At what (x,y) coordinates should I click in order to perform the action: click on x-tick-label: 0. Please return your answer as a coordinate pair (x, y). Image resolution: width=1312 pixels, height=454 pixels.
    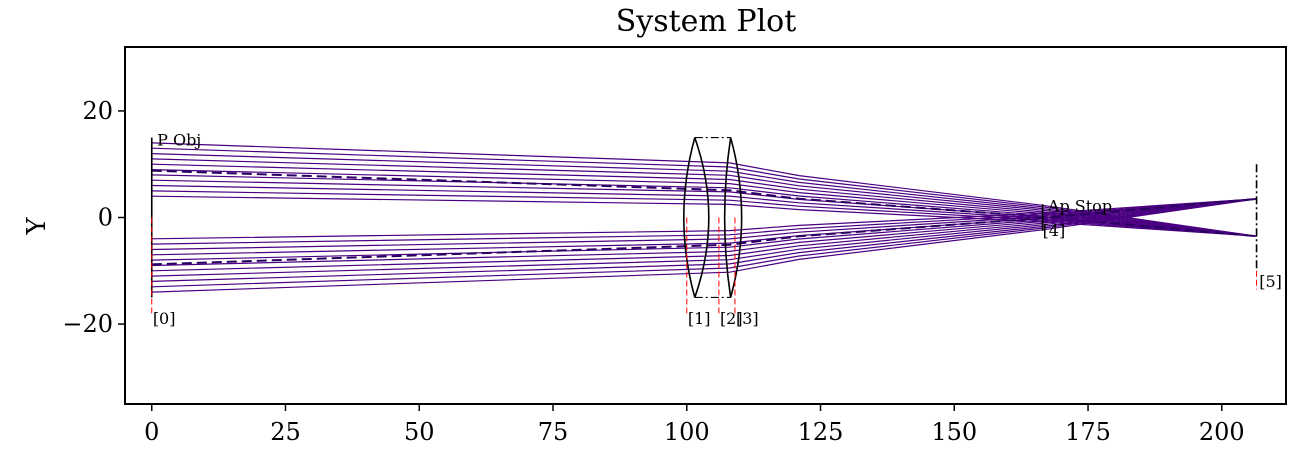
    Looking at the image, I should click on (151, 432).